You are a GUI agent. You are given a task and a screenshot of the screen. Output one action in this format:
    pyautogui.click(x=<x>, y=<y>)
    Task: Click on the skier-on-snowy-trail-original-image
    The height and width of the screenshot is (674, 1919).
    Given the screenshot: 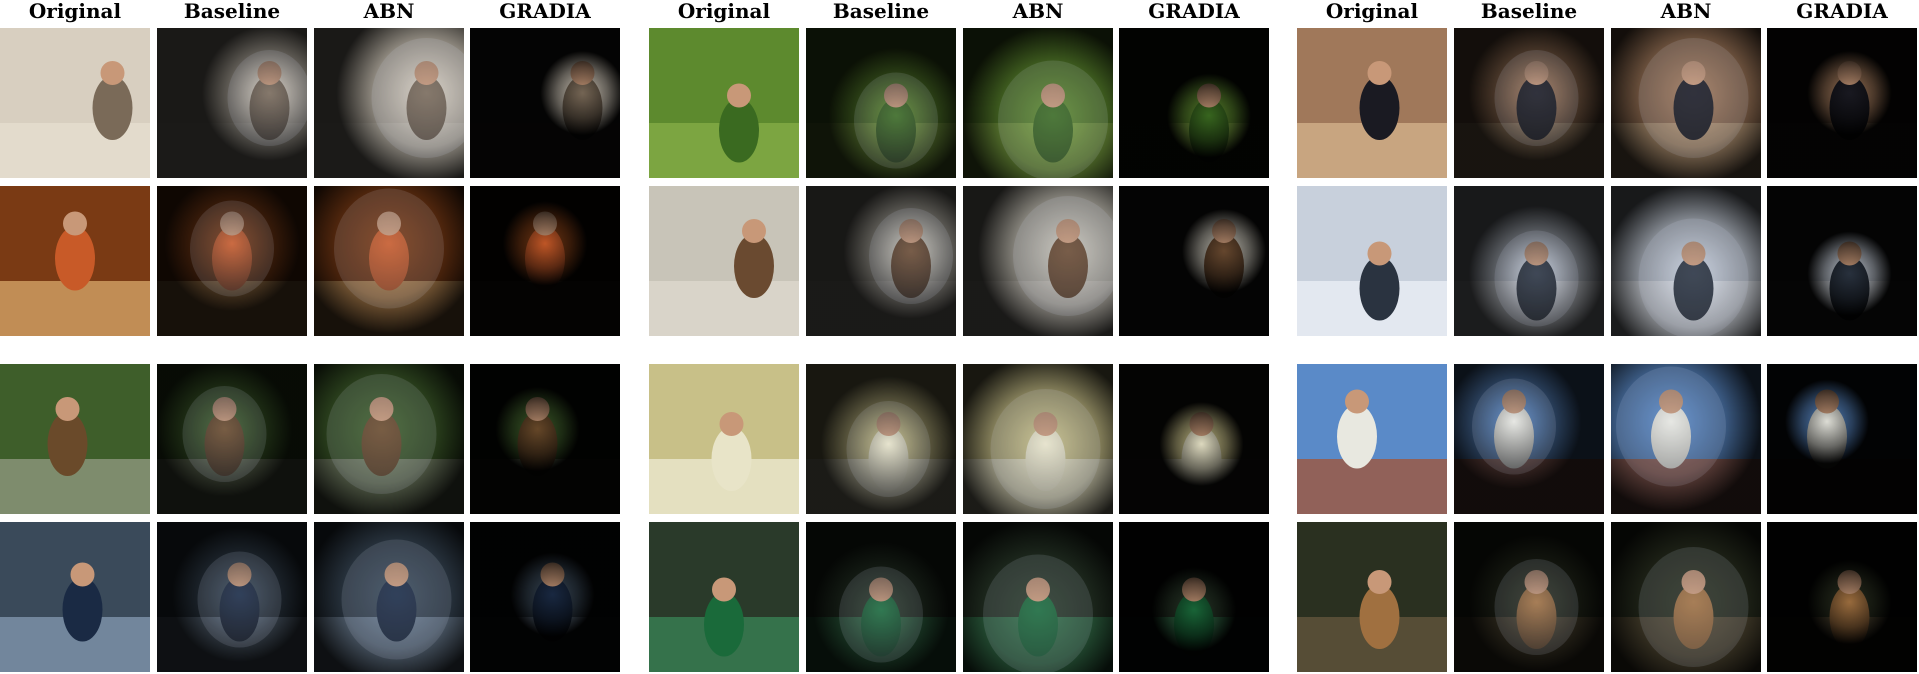 What is the action you would take?
    pyautogui.click(x=1372, y=261)
    